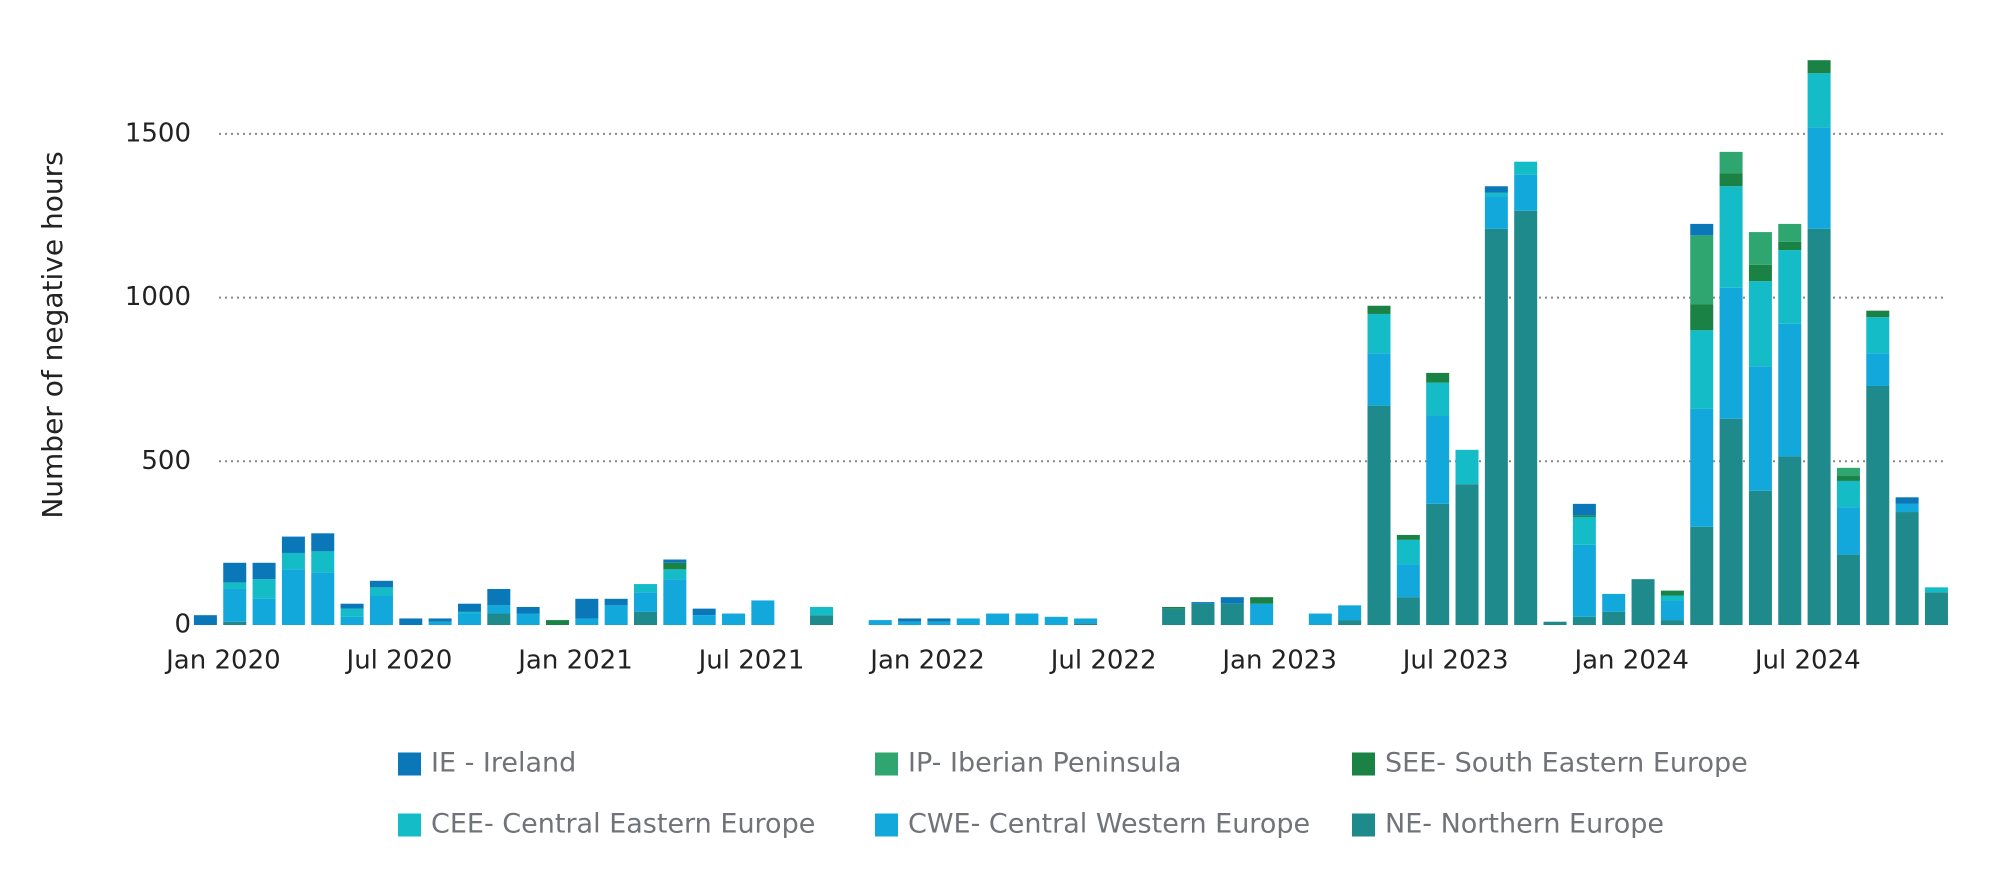  Describe the element at coordinates (1103, 661) in the screenshot. I see `x-tick-label: Jul 2022` at that location.